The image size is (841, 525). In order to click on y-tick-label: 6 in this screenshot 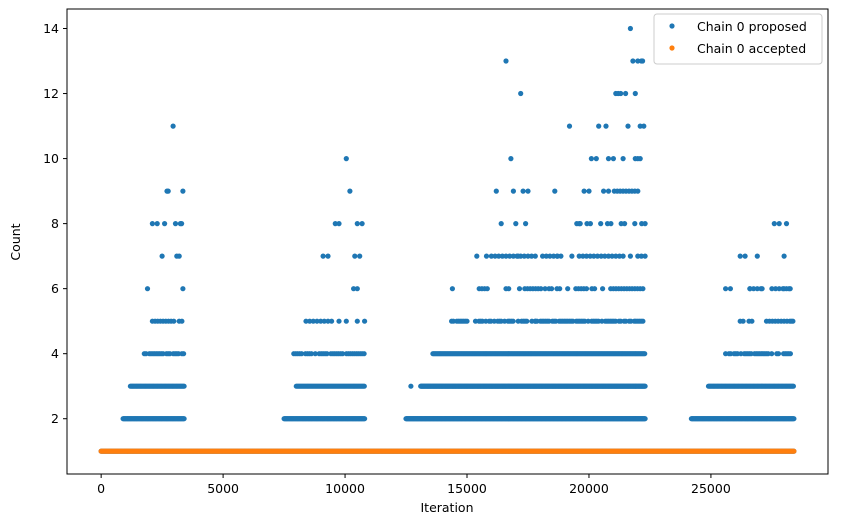, I will do `click(55, 288)`.